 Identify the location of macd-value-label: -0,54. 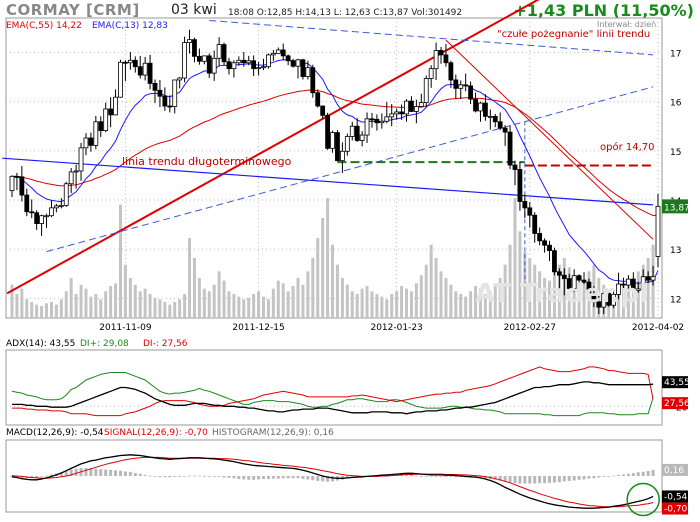
(676, 497).